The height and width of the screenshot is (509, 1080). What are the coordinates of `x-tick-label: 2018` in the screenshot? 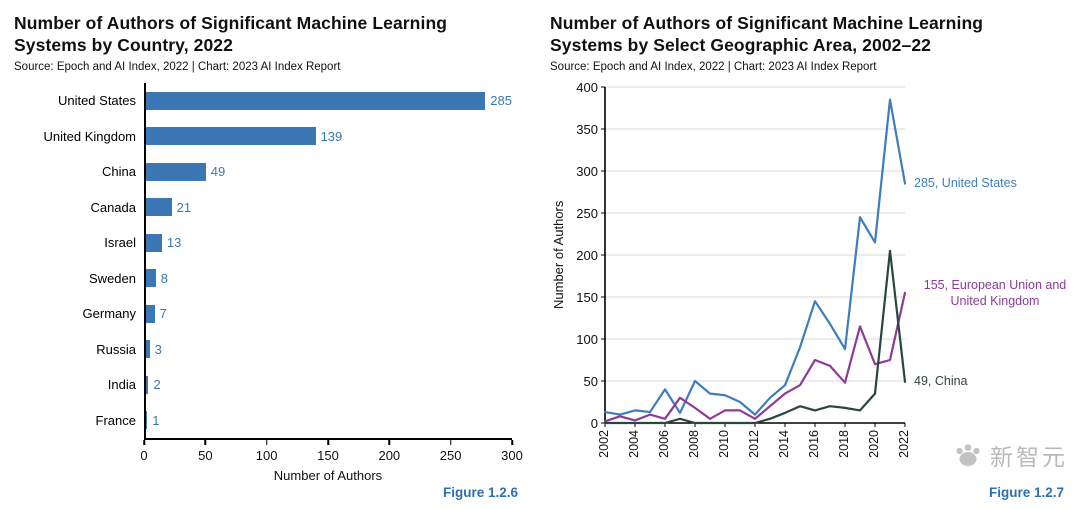 It's located at (844, 444).